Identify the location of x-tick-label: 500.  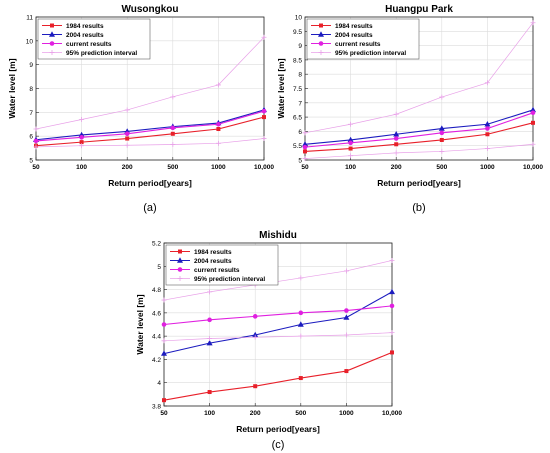
(300, 413).